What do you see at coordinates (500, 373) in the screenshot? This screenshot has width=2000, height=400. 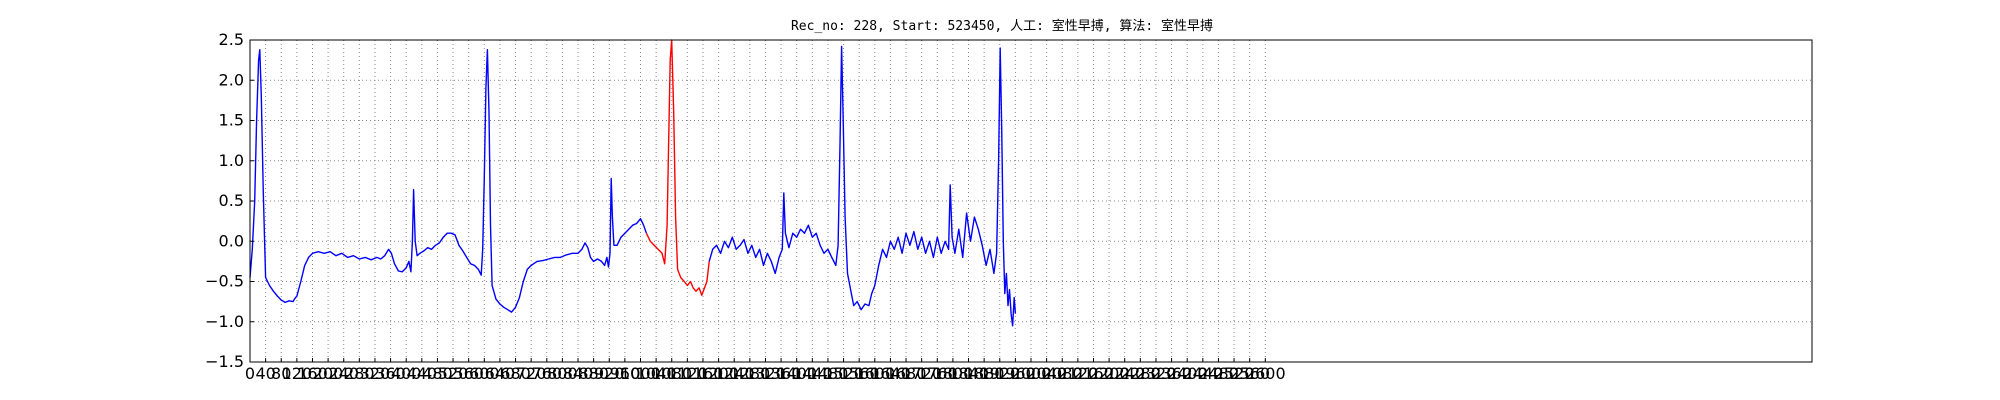 I see `x-tick-label: 640` at bounding box center [500, 373].